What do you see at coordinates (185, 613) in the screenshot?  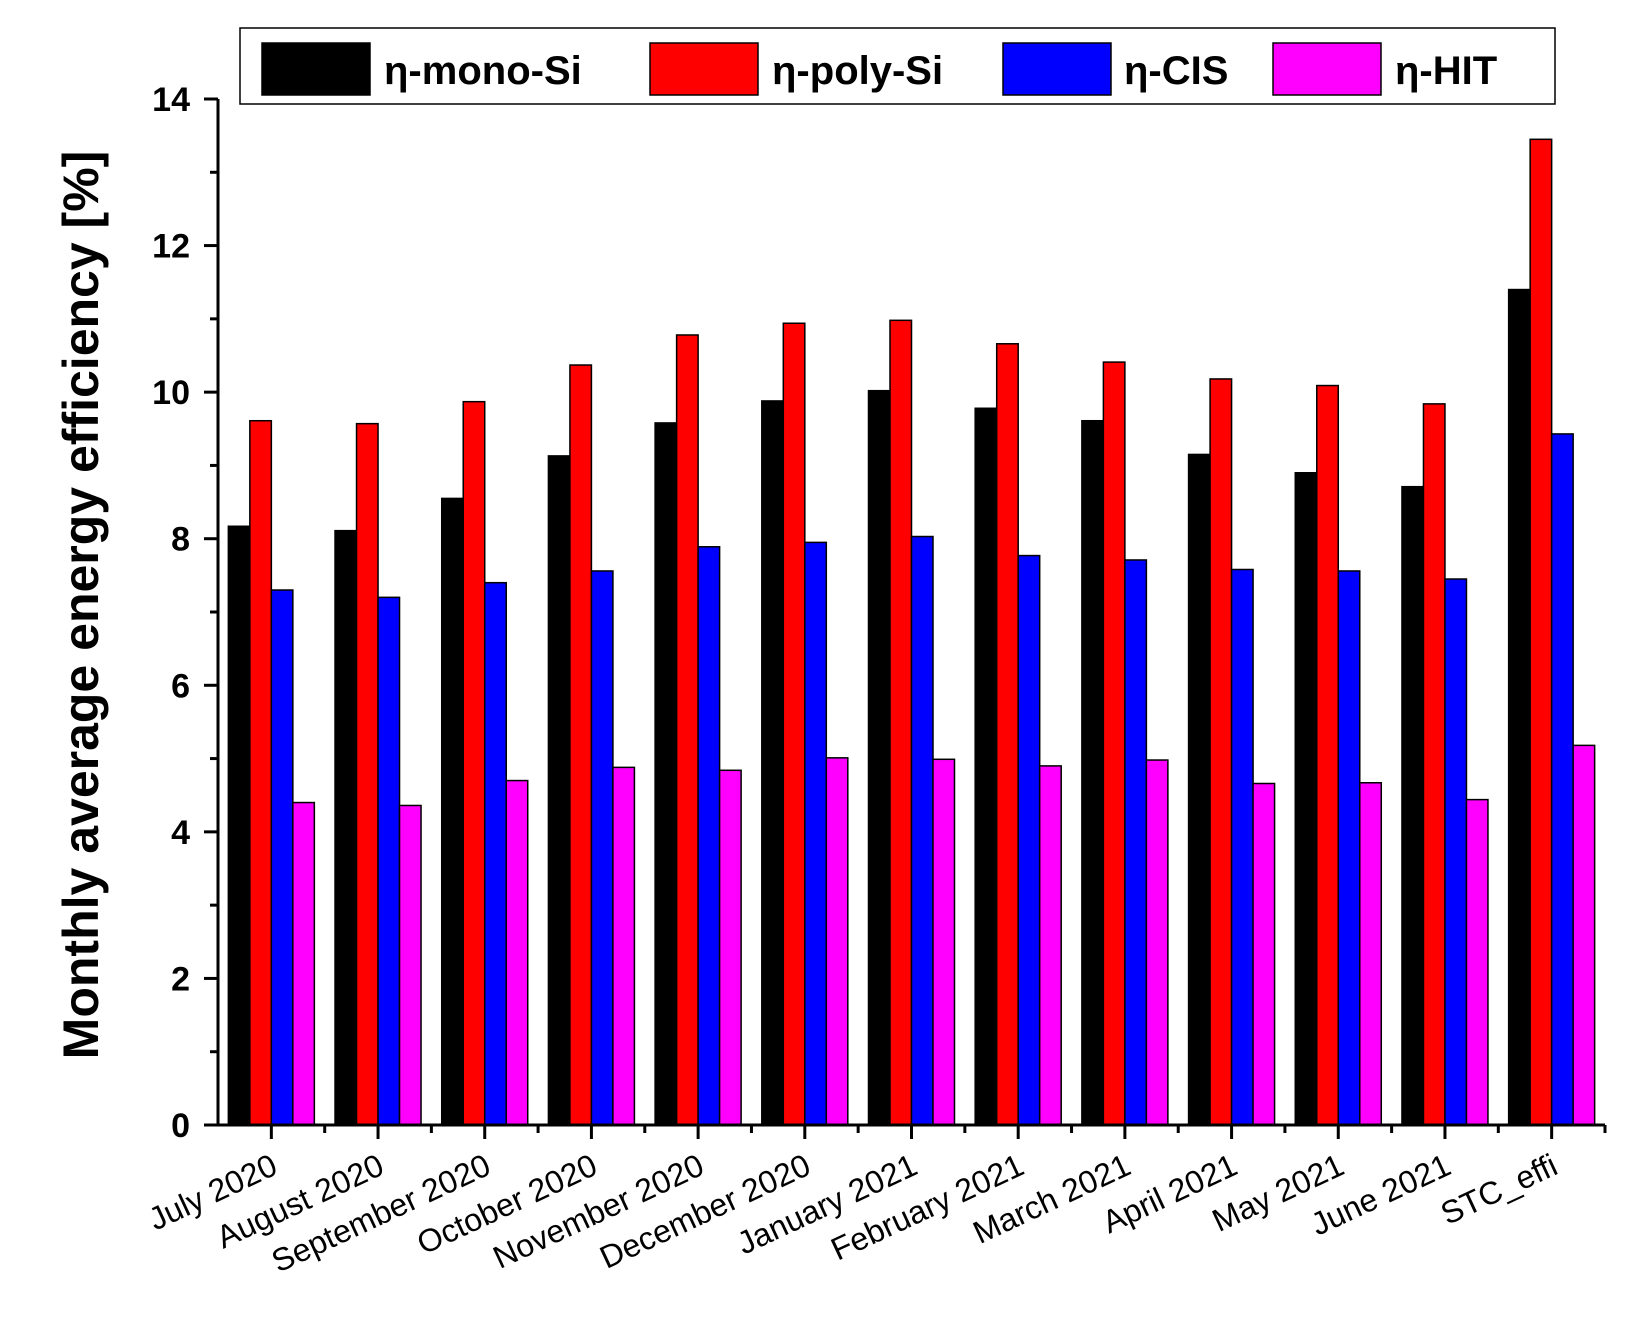 I see `y-ticks-layer: 0 2 4 6 8 10 12 14` at bounding box center [185, 613].